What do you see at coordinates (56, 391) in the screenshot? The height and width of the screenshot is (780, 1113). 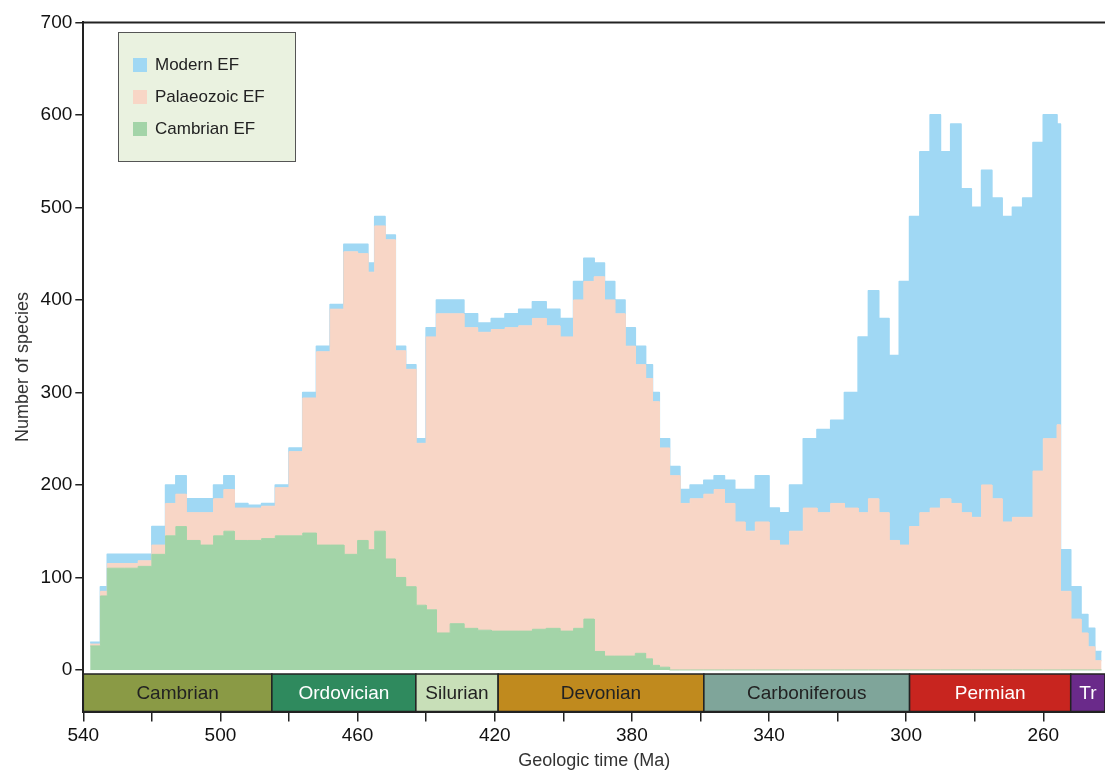 I see `y-tick-label: 300` at bounding box center [56, 391].